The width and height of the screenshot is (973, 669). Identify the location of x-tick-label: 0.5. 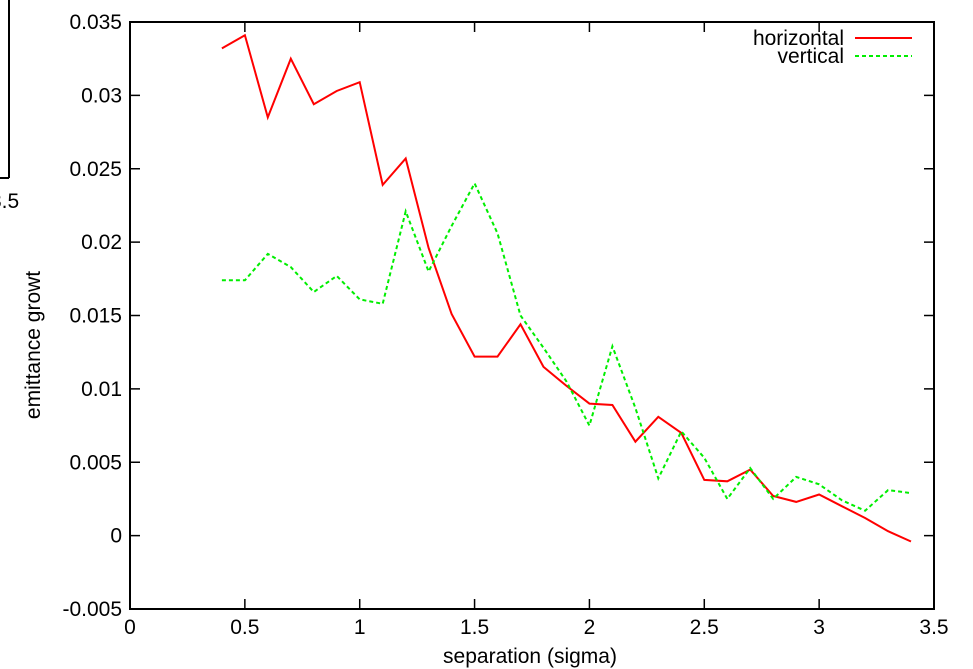
(244, 627).